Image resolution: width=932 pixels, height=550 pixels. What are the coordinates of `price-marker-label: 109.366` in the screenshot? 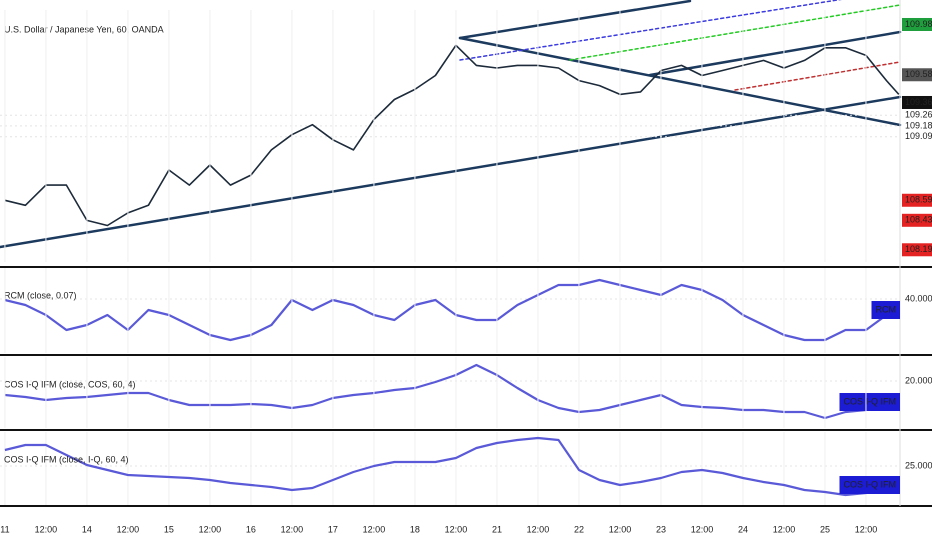 It's located at (918, 102).